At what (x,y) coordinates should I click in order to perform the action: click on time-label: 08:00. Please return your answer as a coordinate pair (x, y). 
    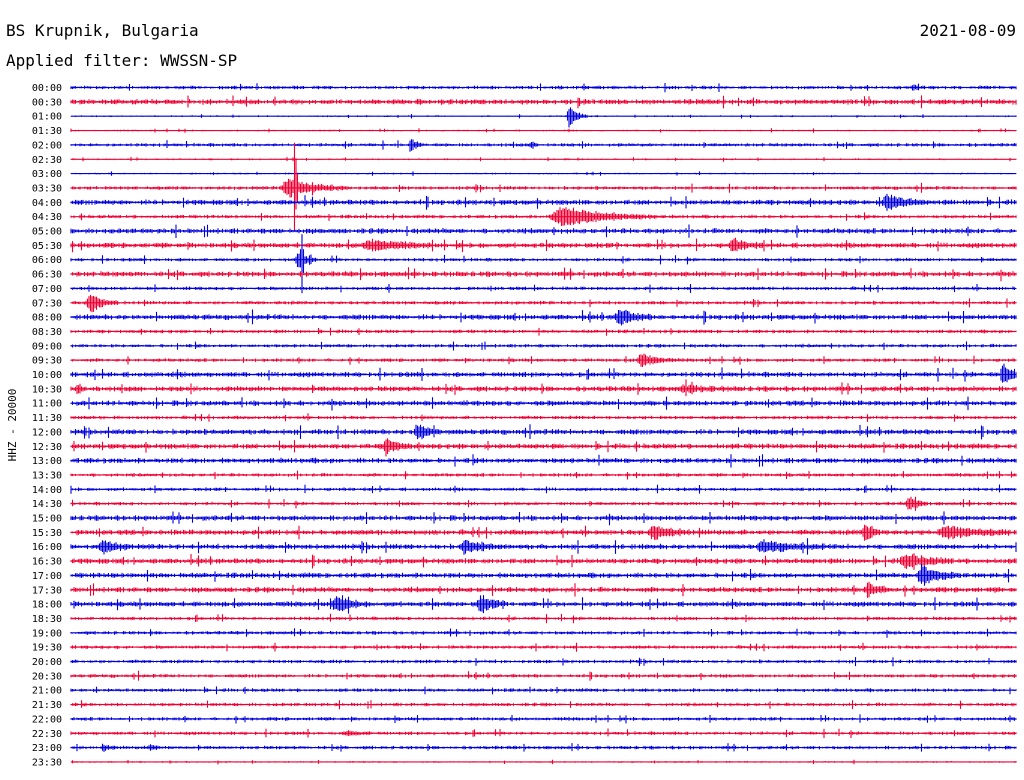
    Looking at the image, I should click on (47, 318).